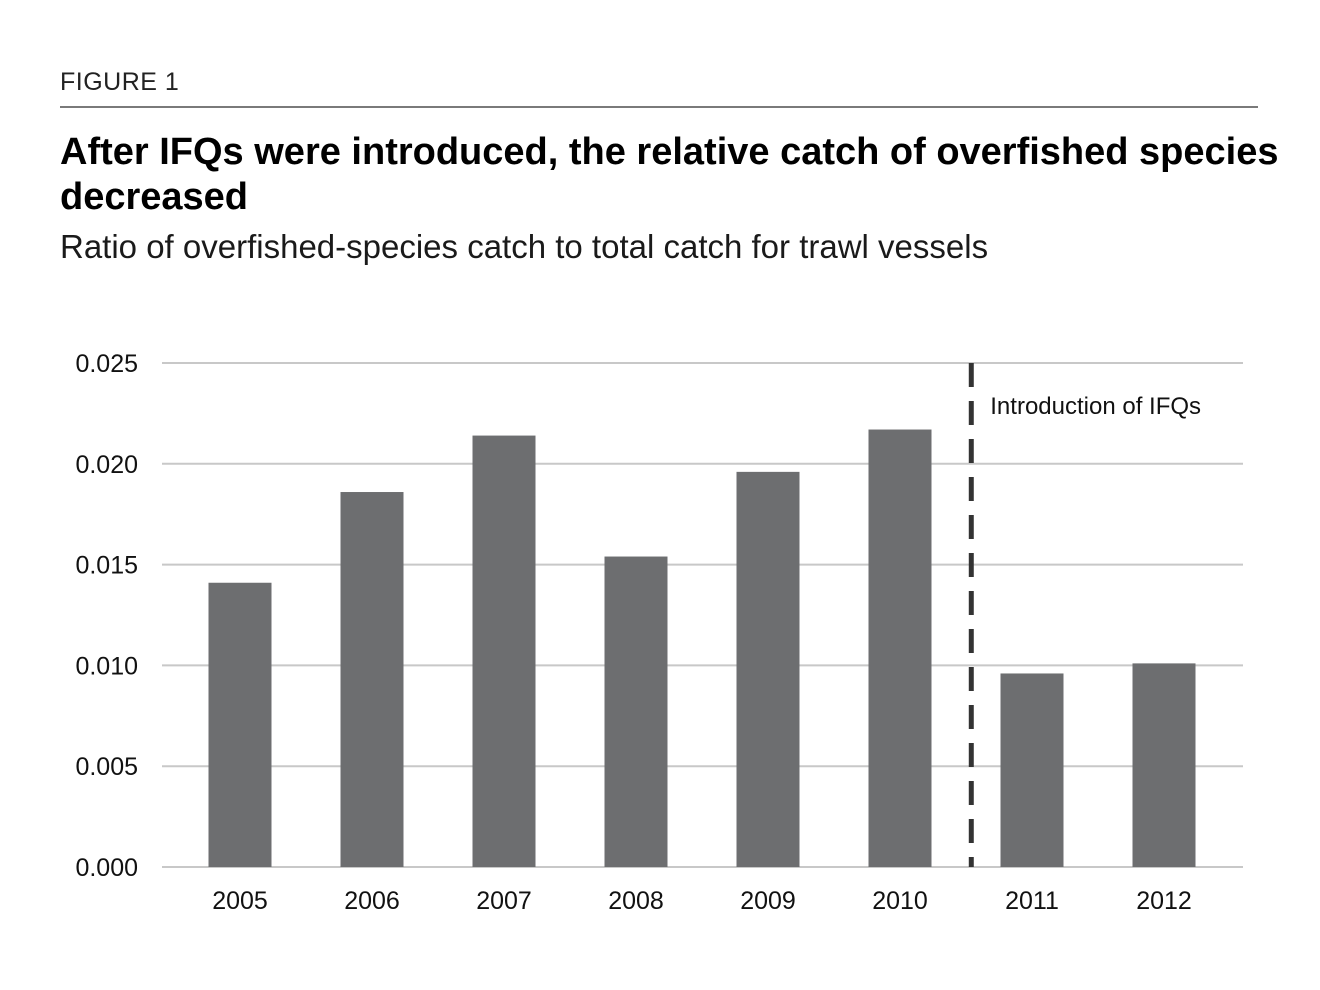 The image size is (1320, 990). What do you see at coordinates (106, 364) in the screenshot?
I see `y-tick-label: 0.025` at bounding box center [106, 364].